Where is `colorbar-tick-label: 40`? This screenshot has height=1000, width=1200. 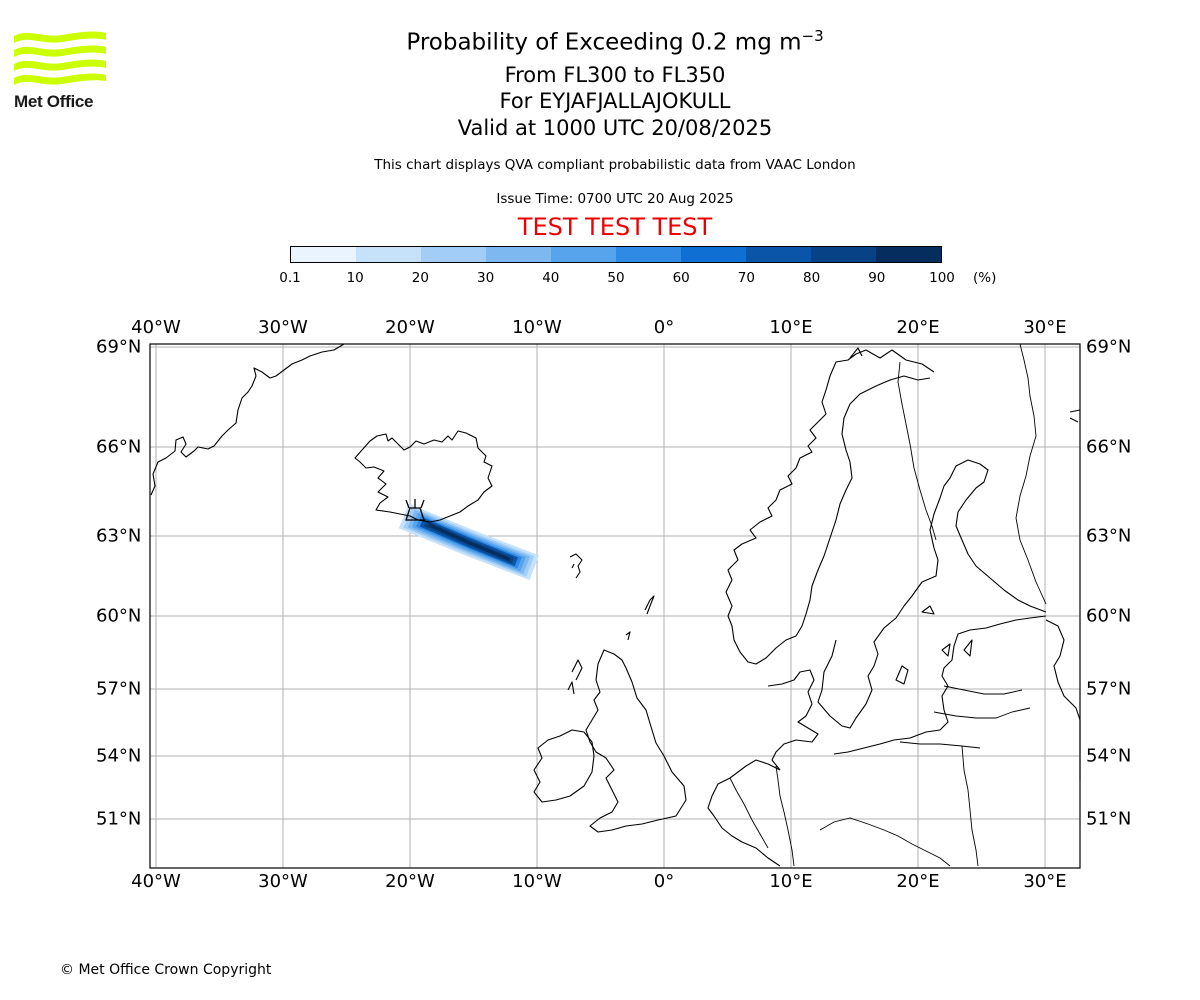 colorbar-tick-label: 40 is located at coordinates (551, 278).